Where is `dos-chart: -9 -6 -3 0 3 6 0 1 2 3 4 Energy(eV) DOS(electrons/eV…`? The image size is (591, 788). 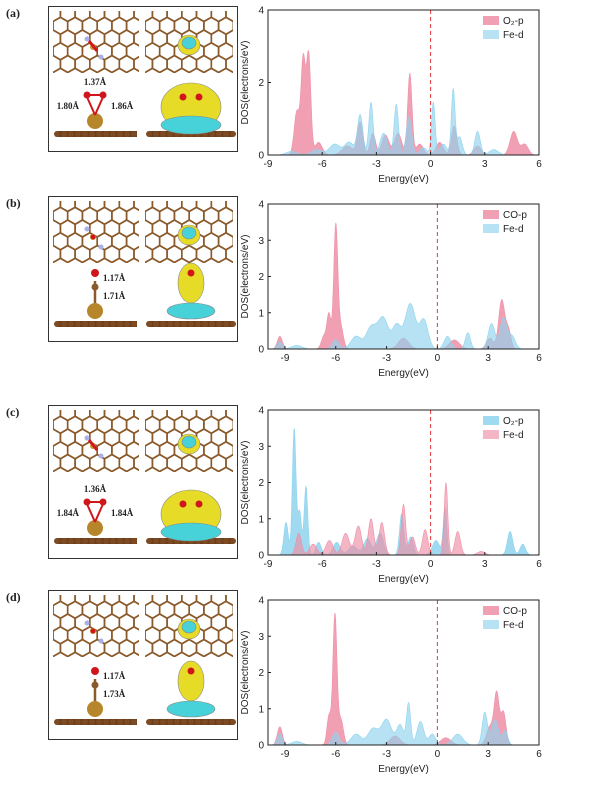
dos-chart: -9 -6 -3 0 3 6 0 1 2 3 4 Energy(eV) DOS(electrons/eV… is located at coordinates (413, 685).